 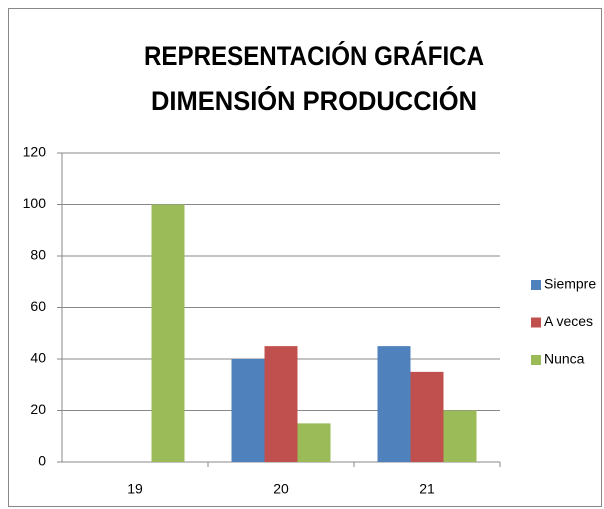 I want to click on x-tick-label: 20, so click(x=281, y=489).